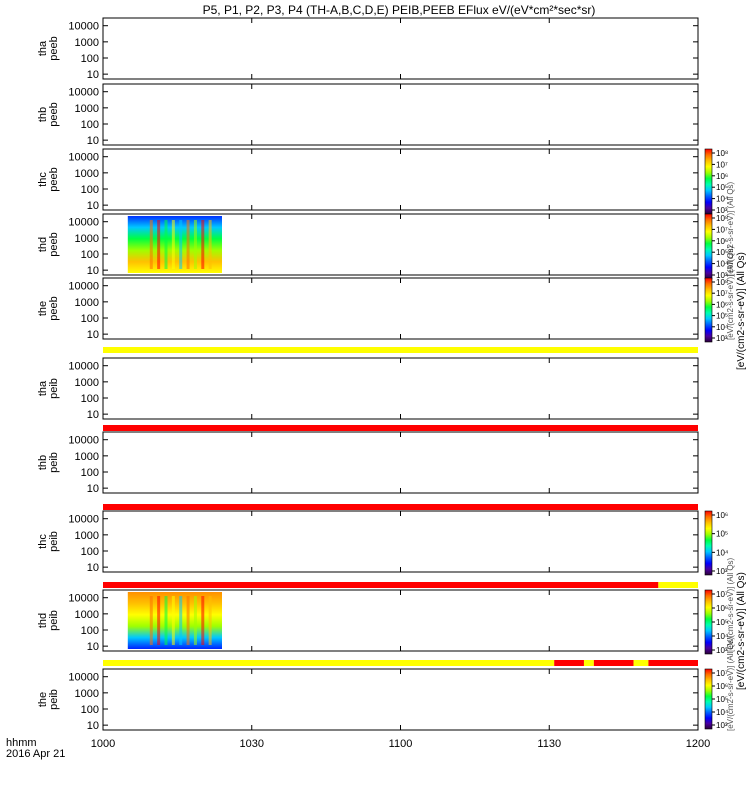  I want to click on colorbar-2: 10³ 10⁴ 10⁵ 10⁶ 10⁷ 10⁸, so click(716, 310).